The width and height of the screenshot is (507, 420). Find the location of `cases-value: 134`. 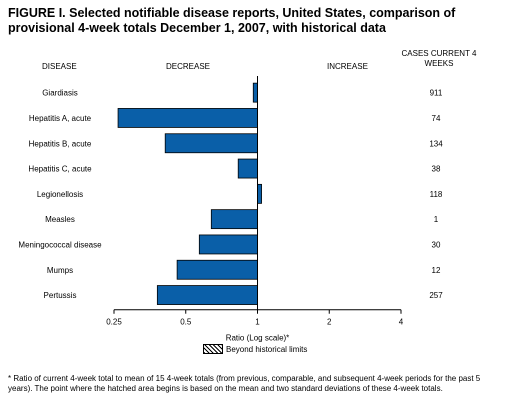

cases-value: 134 is located at coordinates (436, 143).